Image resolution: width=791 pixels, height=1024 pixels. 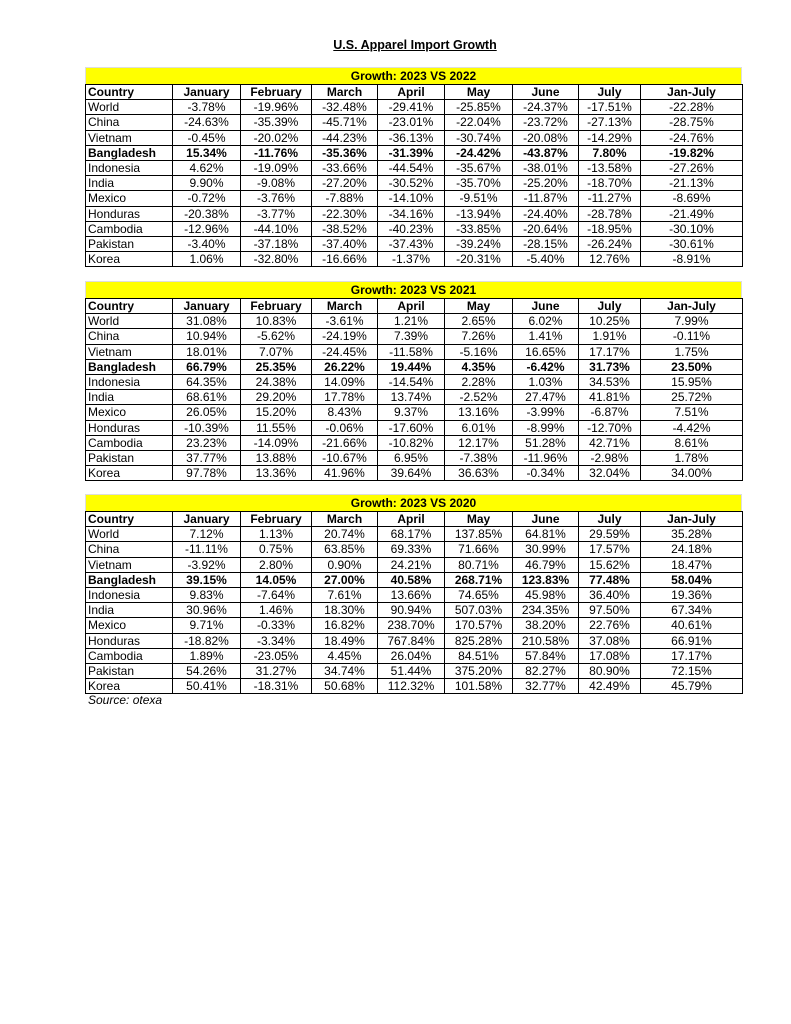 What do you see at coordinates (545, 458) in the screenshot?
I see `value-cell: -11.96%` at bounding box center [545, 458].